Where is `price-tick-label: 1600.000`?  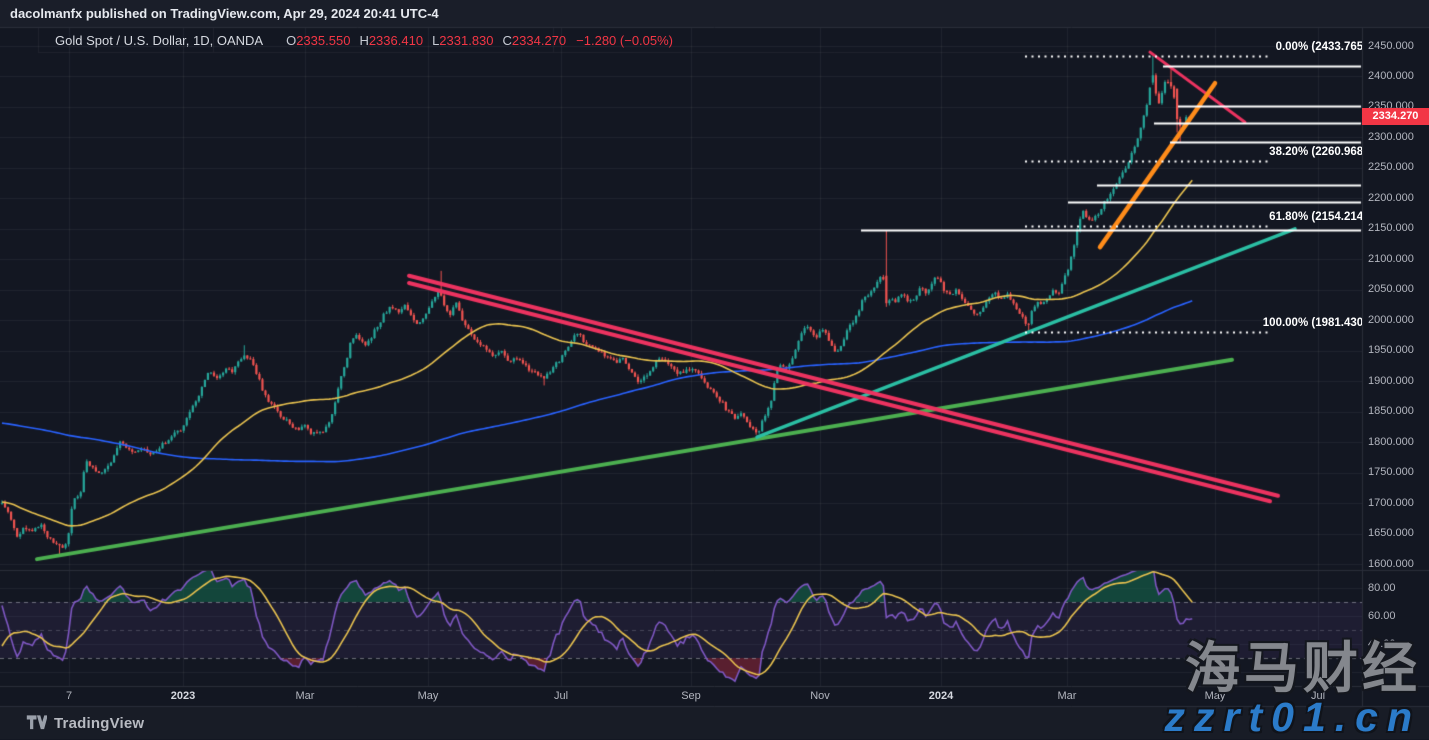
price-tick-label: 1600.000 is located at coordinates (1391, 563).